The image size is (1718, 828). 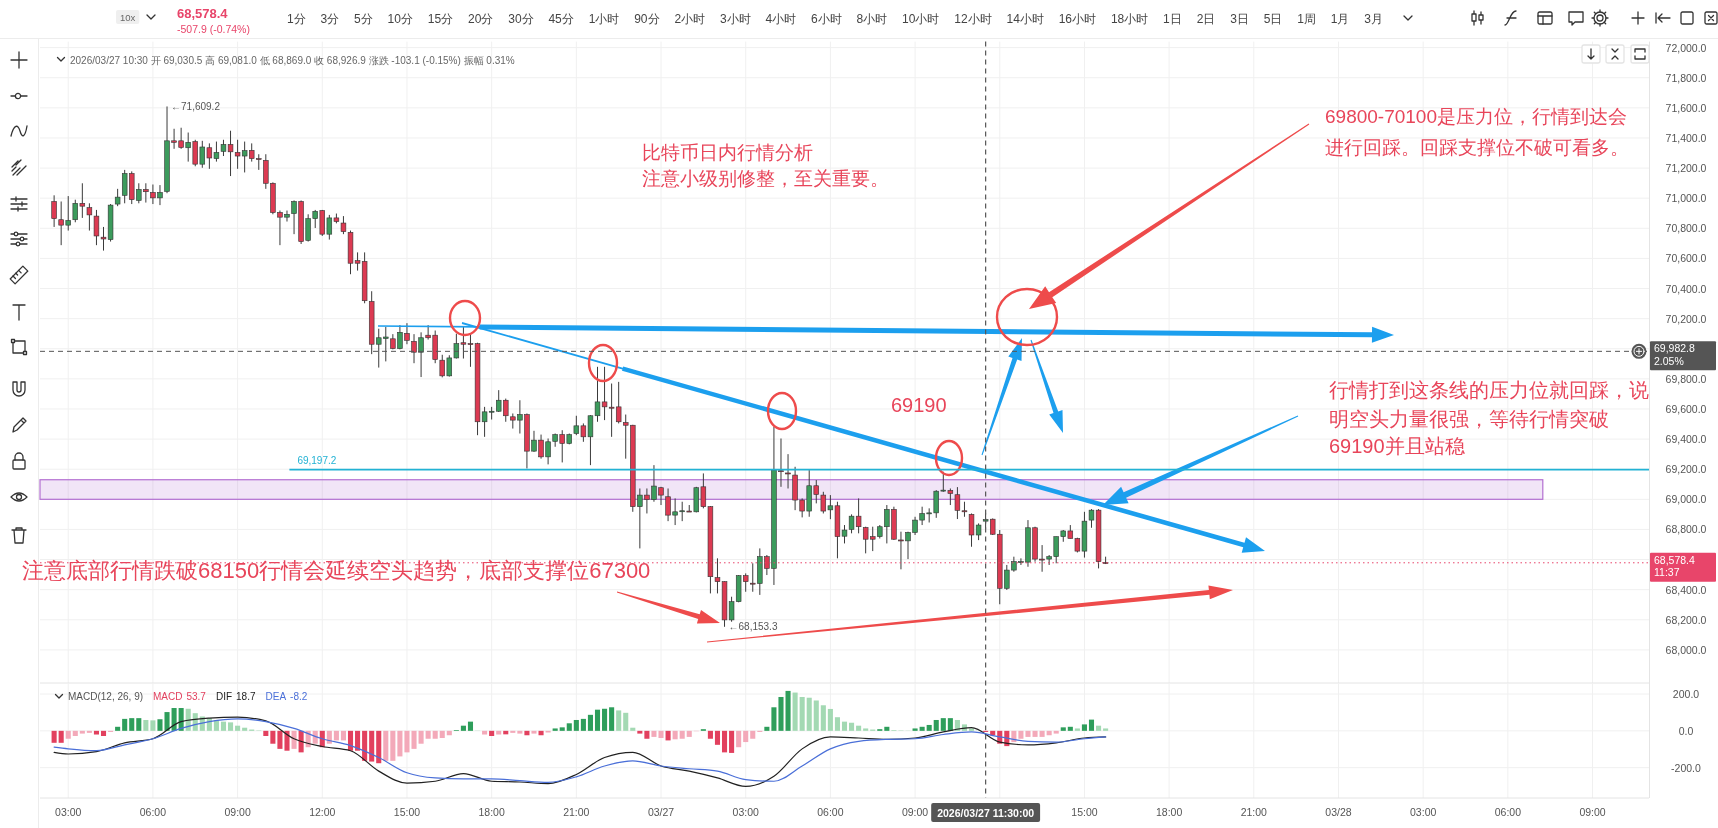 What do you see at coordinates (604, 18) in the screenshot?
I see `text: 1小时` at bounding box center [604, 18].